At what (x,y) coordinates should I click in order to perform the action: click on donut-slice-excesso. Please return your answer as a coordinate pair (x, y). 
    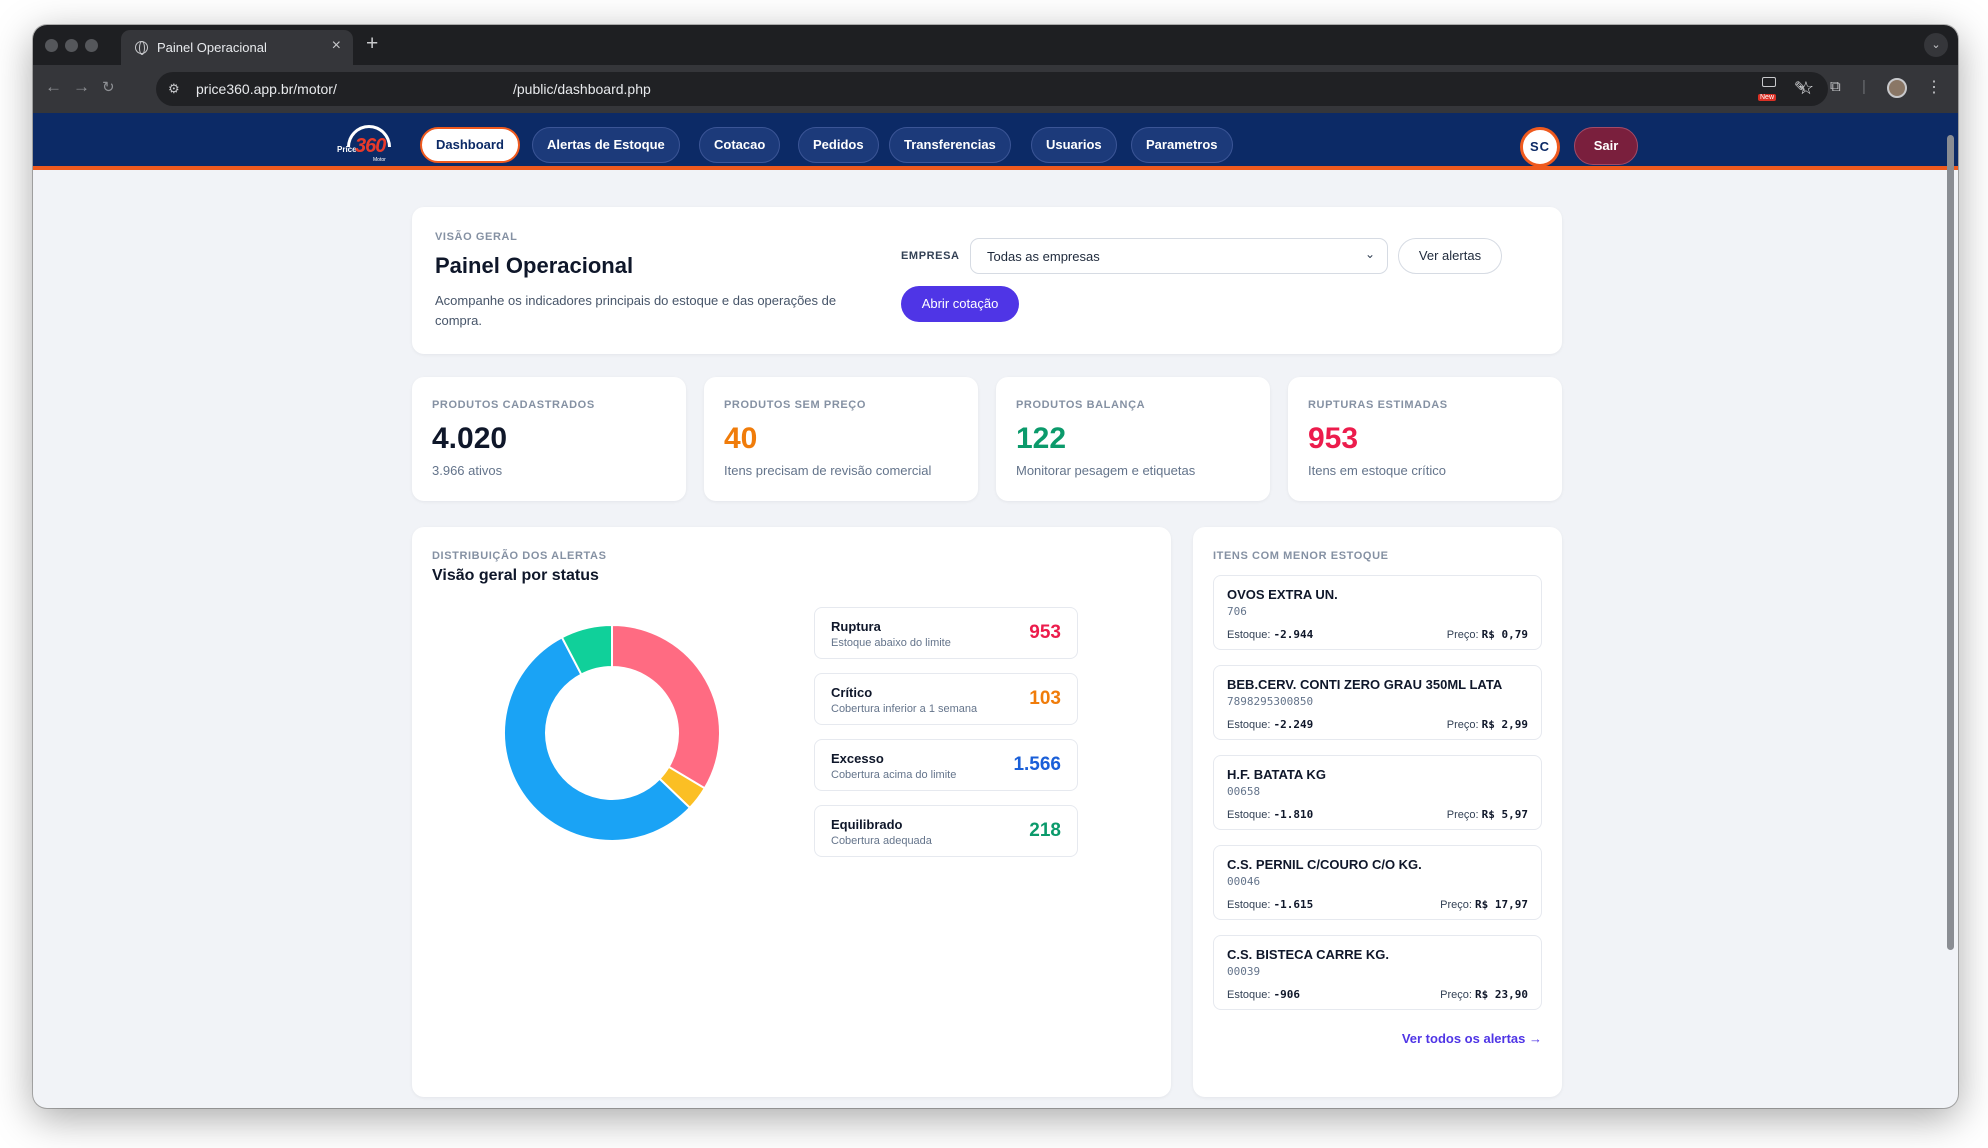
    Looking at the image, I should click on (597, 738).